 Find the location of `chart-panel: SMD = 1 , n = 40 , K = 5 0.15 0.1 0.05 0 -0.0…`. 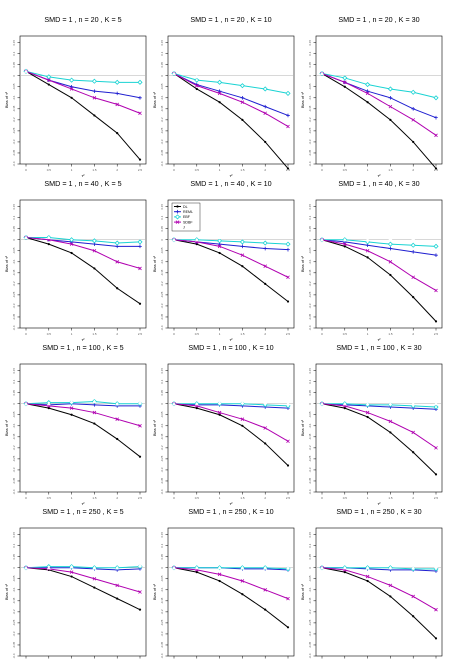

chart-panel: SMD = 1 , n = 40 , K = 5 0.15 0.1 0.05 0 -0.0… is located at coordinates (75, 260).